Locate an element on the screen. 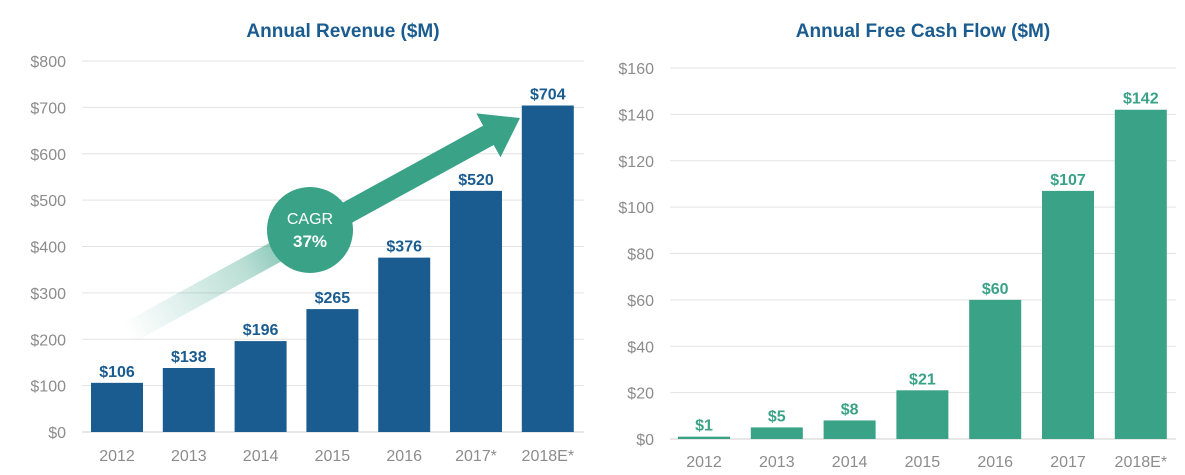  revenue-data-label: $265 is located at coordinates (333, 298).